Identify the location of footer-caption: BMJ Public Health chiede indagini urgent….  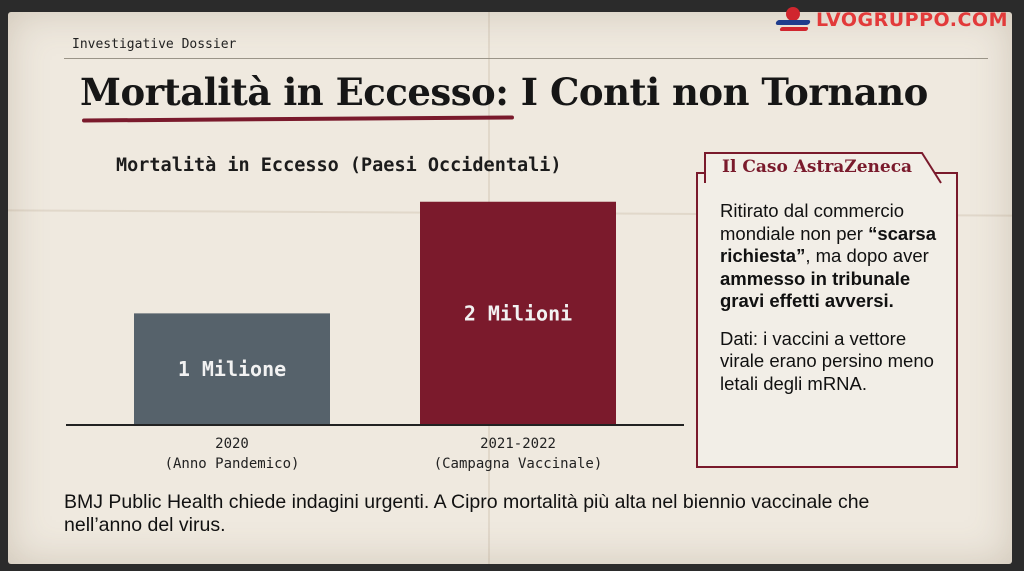
(467, 513).